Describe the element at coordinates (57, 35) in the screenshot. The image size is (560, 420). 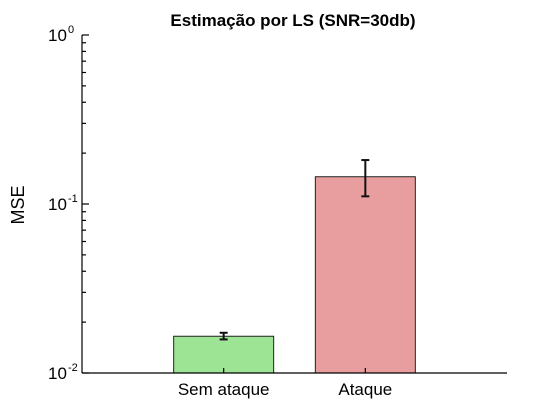
I see `y-tick-label-2: 10` at that location.